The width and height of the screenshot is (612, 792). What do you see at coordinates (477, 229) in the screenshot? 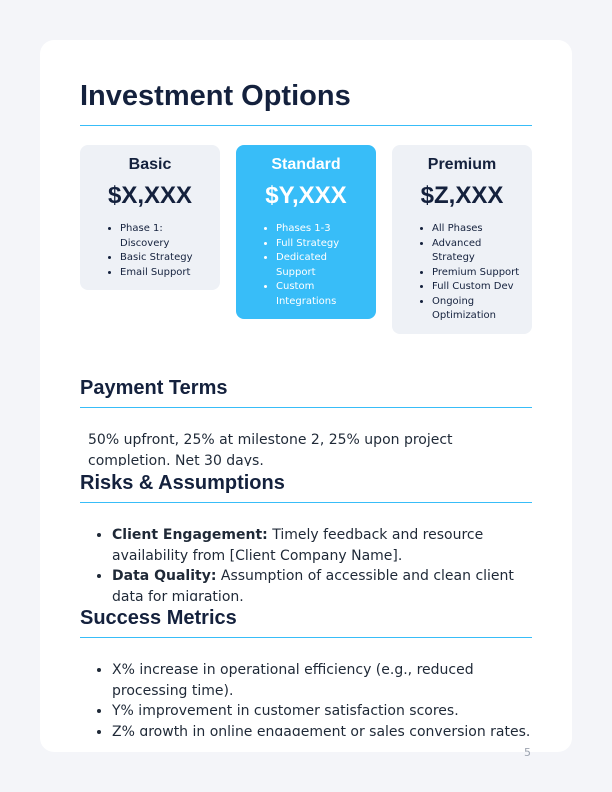
I see `feature: All Phases` at bounding box center [477, 229].